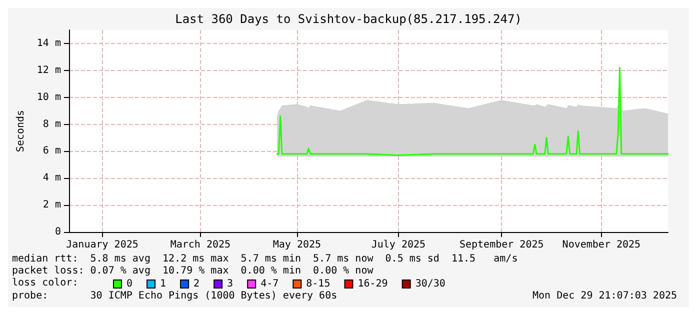 This screenshot has height=315, width=697. What do you see at coordinates (297, 245) in the screenshot?
I see `x-tick-label: May 2025` at bounding box center [297, 245].